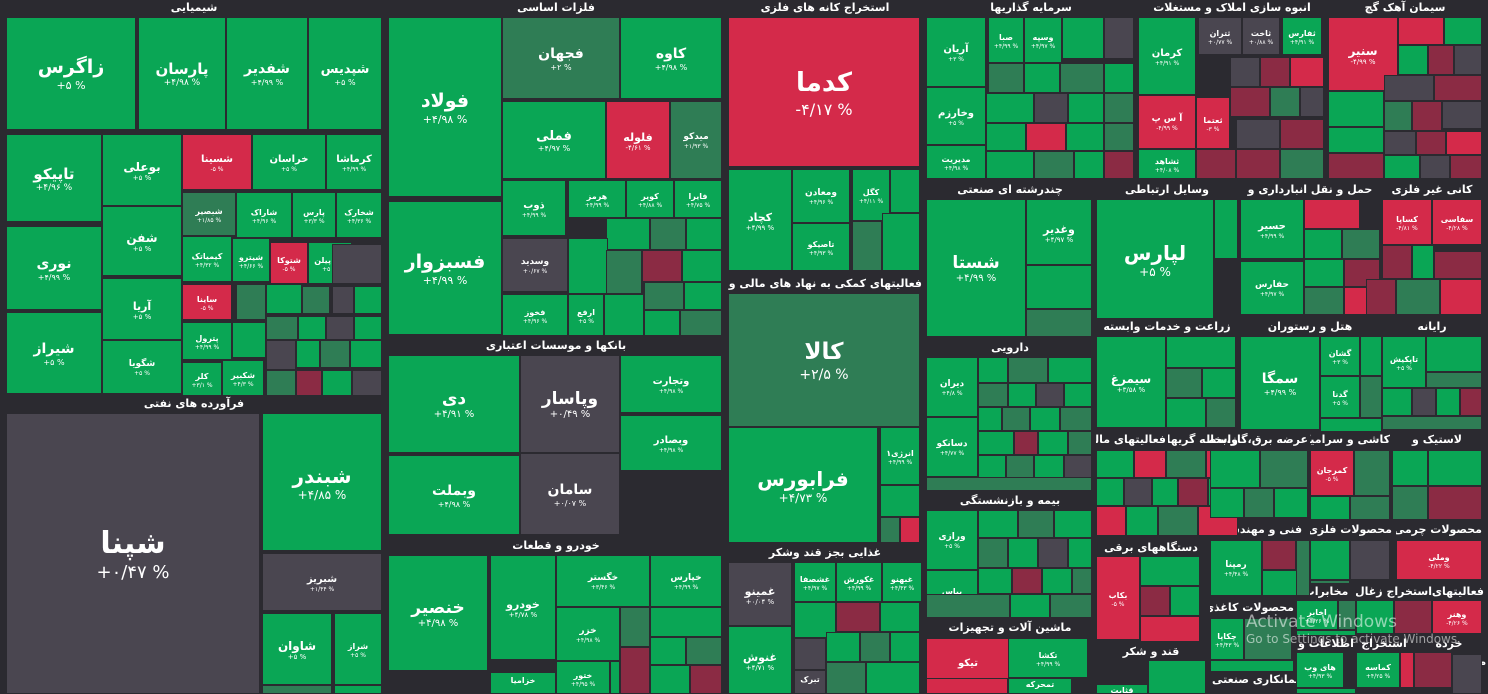 This screenshot has width=1488, height=694. Describe the element at coordinates (1167, 56) in the screenshot. I see `stock-tile: کرمان +۴/۹۱ %` at that location.